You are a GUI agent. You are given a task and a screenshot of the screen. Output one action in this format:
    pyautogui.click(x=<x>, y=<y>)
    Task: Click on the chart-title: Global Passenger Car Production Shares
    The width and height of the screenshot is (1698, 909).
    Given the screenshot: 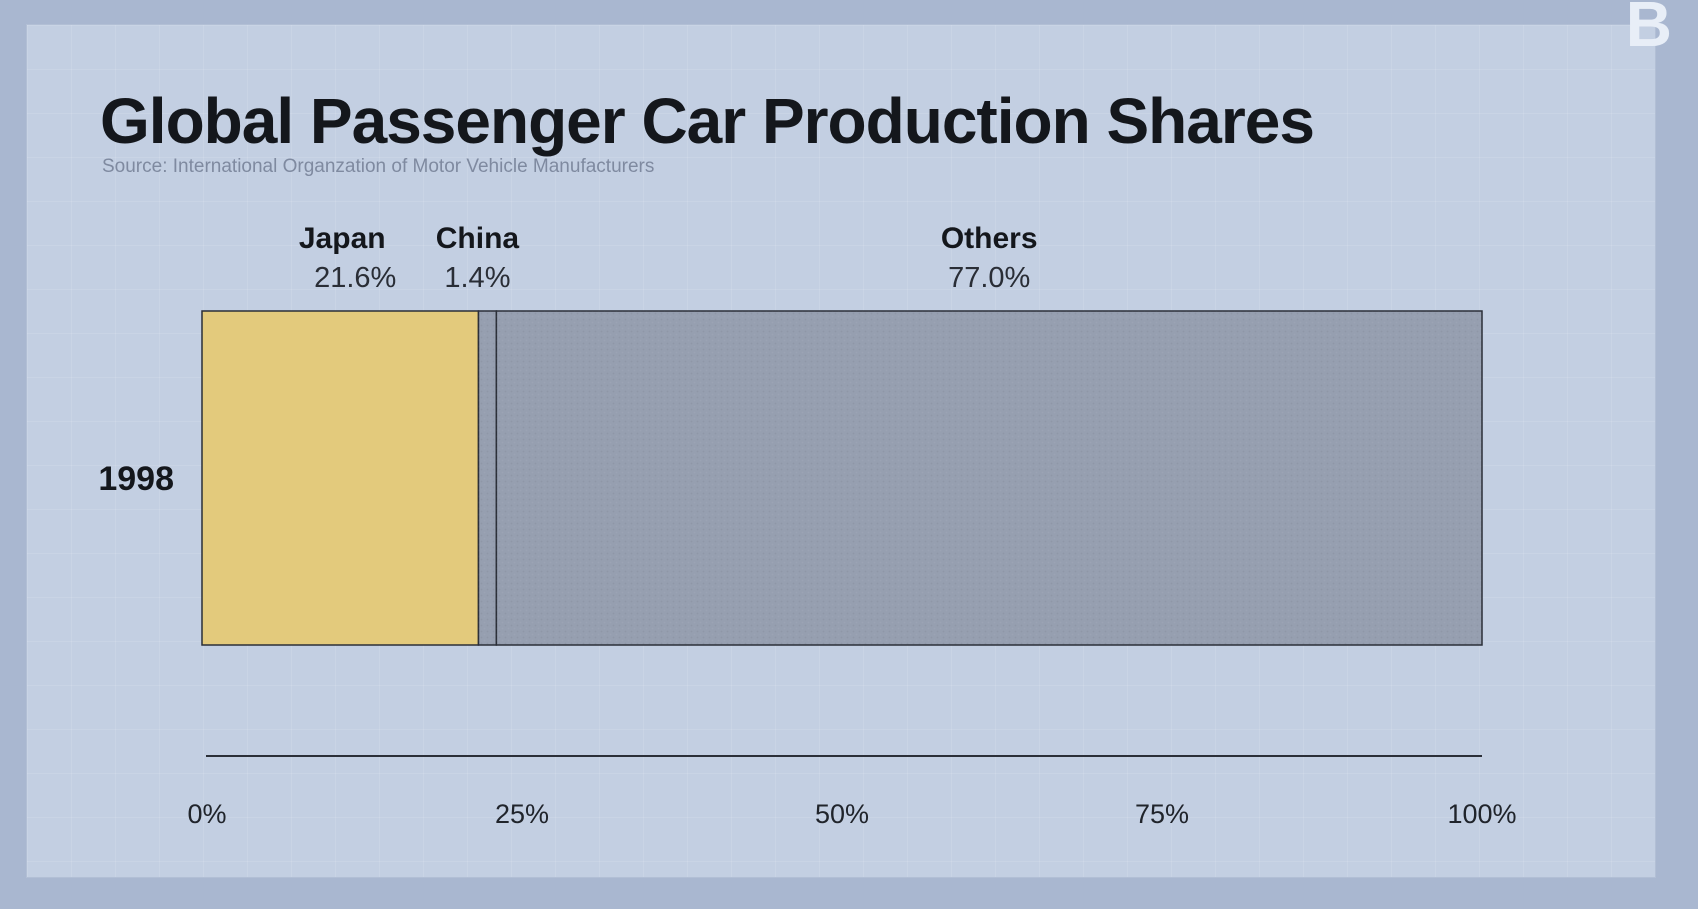 What is the action you would take?
    pyautogui.click(x=707, y=121)
    